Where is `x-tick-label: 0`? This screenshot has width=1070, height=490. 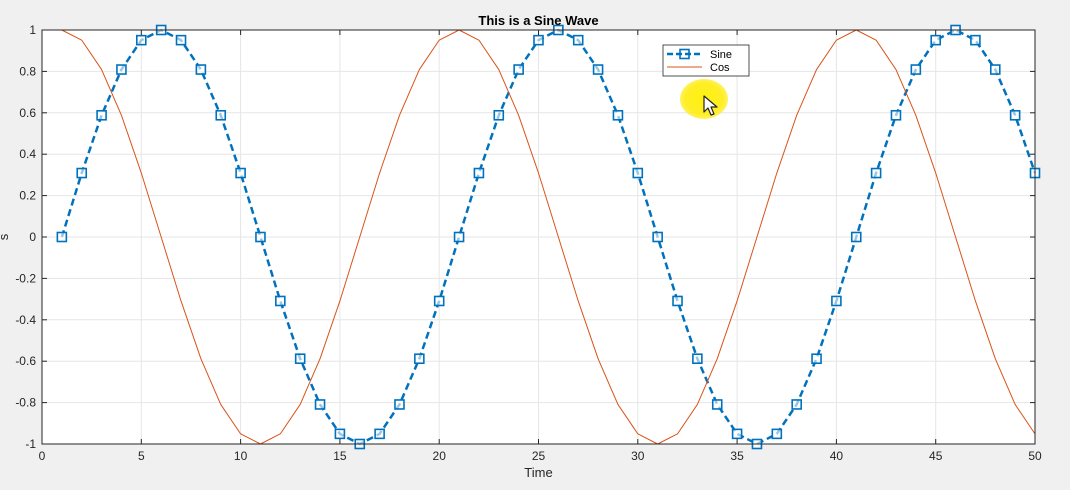
x-tick-label: 0 is located at coordinates (42, 456).